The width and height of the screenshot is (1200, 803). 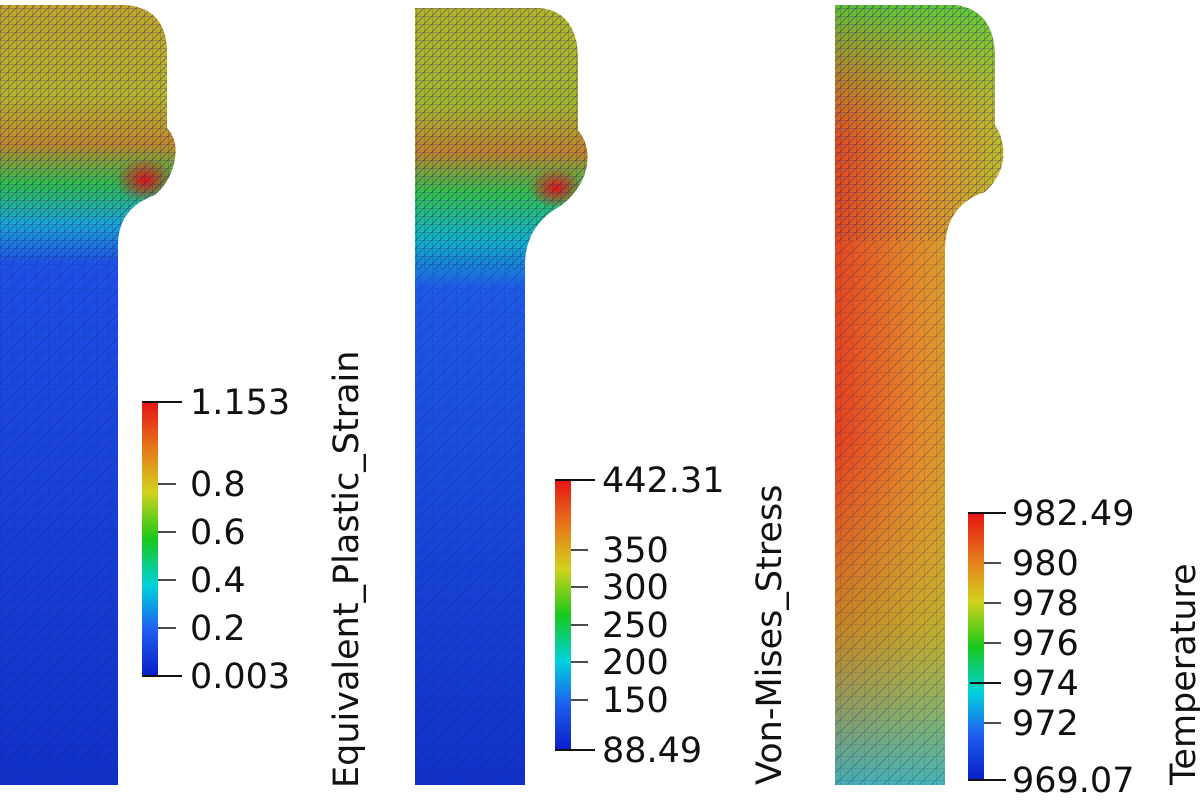 I want to click on colorbar-3-max: 982.49, so click(x=1073, y=514).